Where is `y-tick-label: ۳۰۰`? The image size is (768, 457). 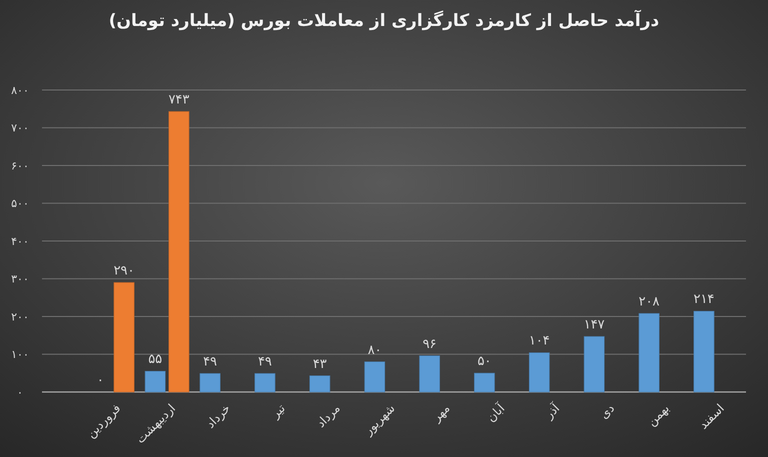
y-tick-label: ۳۰۰ is located at coordinates (20, 279).